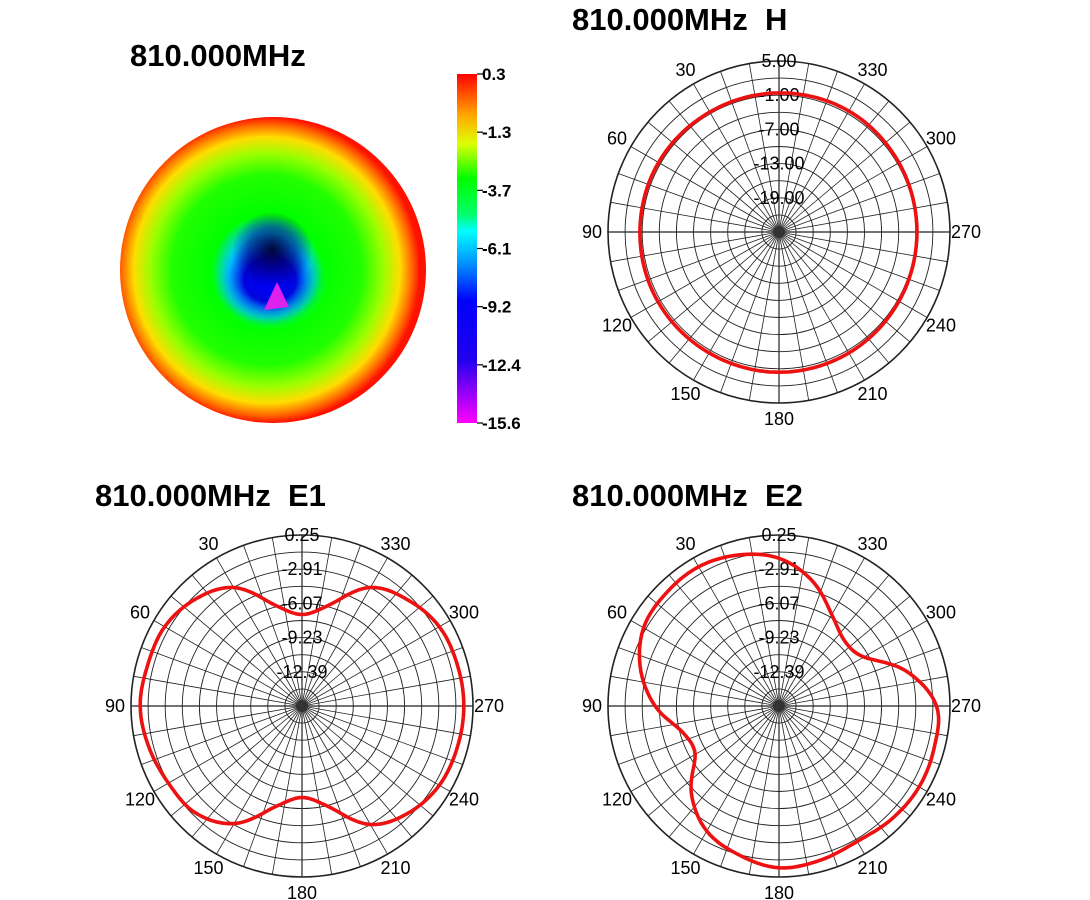 This screenshot has height=900, width=1090. What do you see at coordinates (301, 535) in the screenshot?
I see `polar-radial-label: 0.25` at bounding box center [301, 535].